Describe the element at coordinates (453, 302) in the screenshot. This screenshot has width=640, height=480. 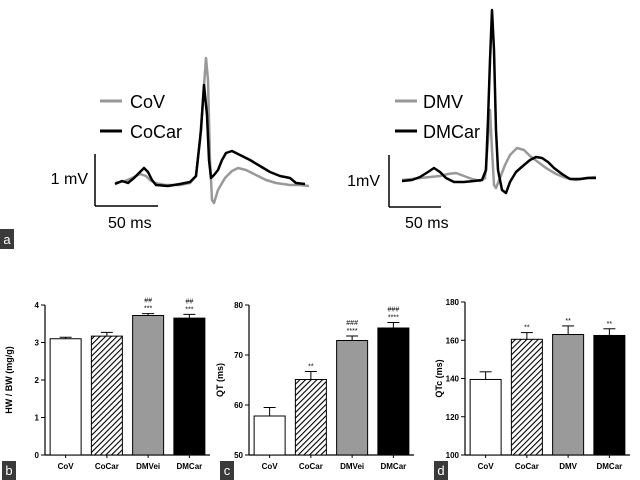
I see `y-tick-label: 180` at that location.